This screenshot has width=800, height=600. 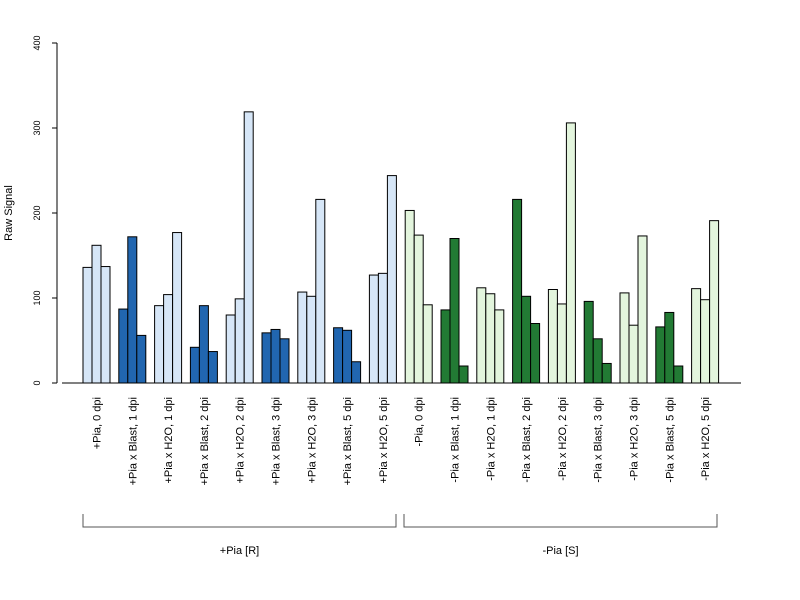 What do you see at coordinates (37, 297) in the screenshot?
I see `y-tick-label: 100` at bounding box center [37, 297].